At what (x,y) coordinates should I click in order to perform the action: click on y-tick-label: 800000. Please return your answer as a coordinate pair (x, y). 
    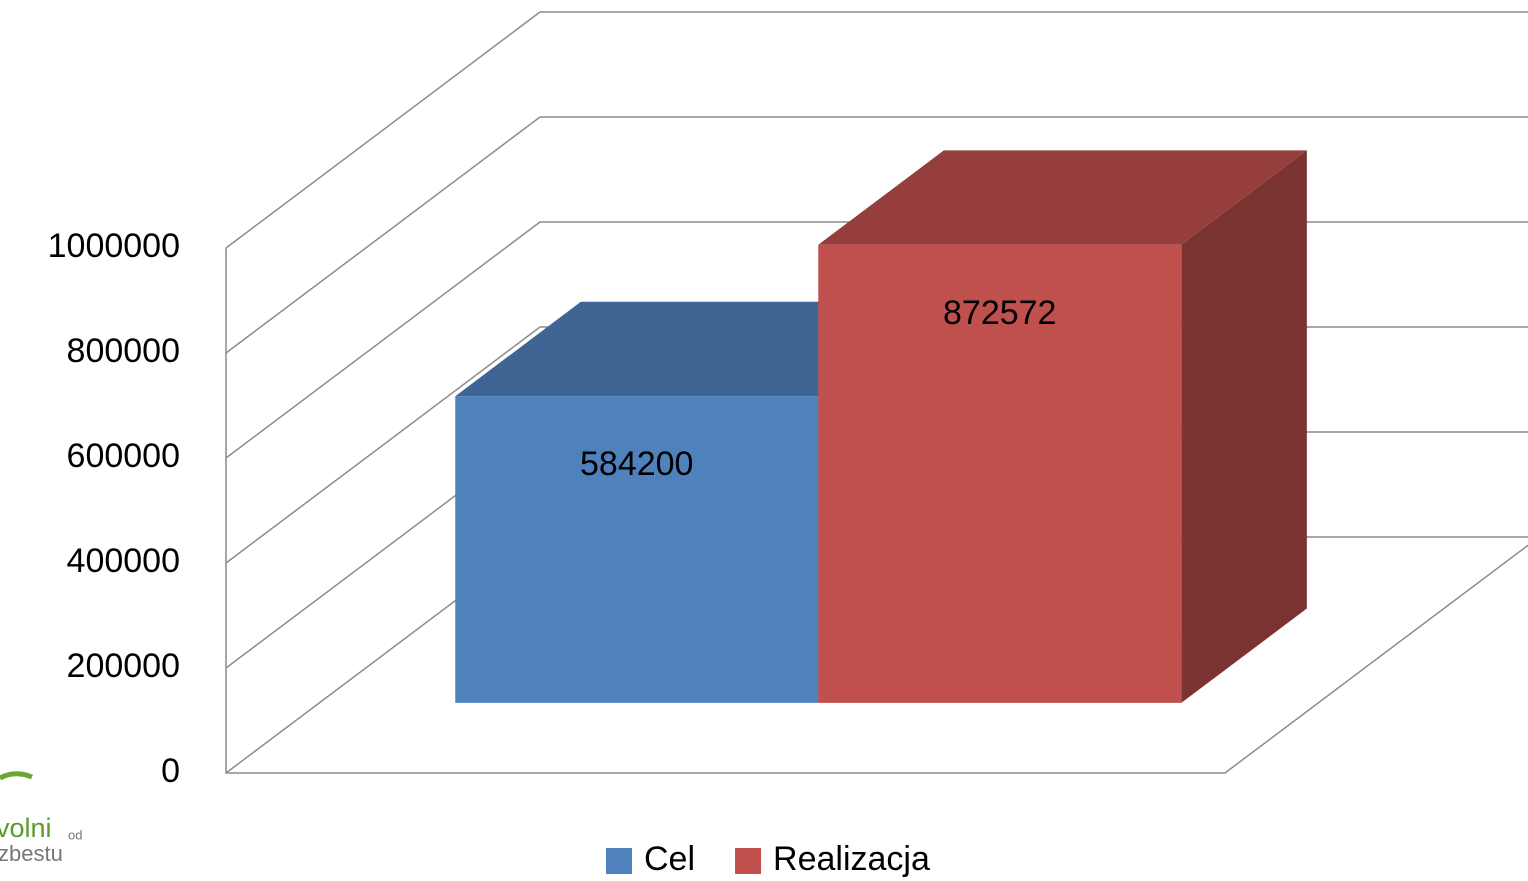
    Looking at the image, I should click on (123, 351).